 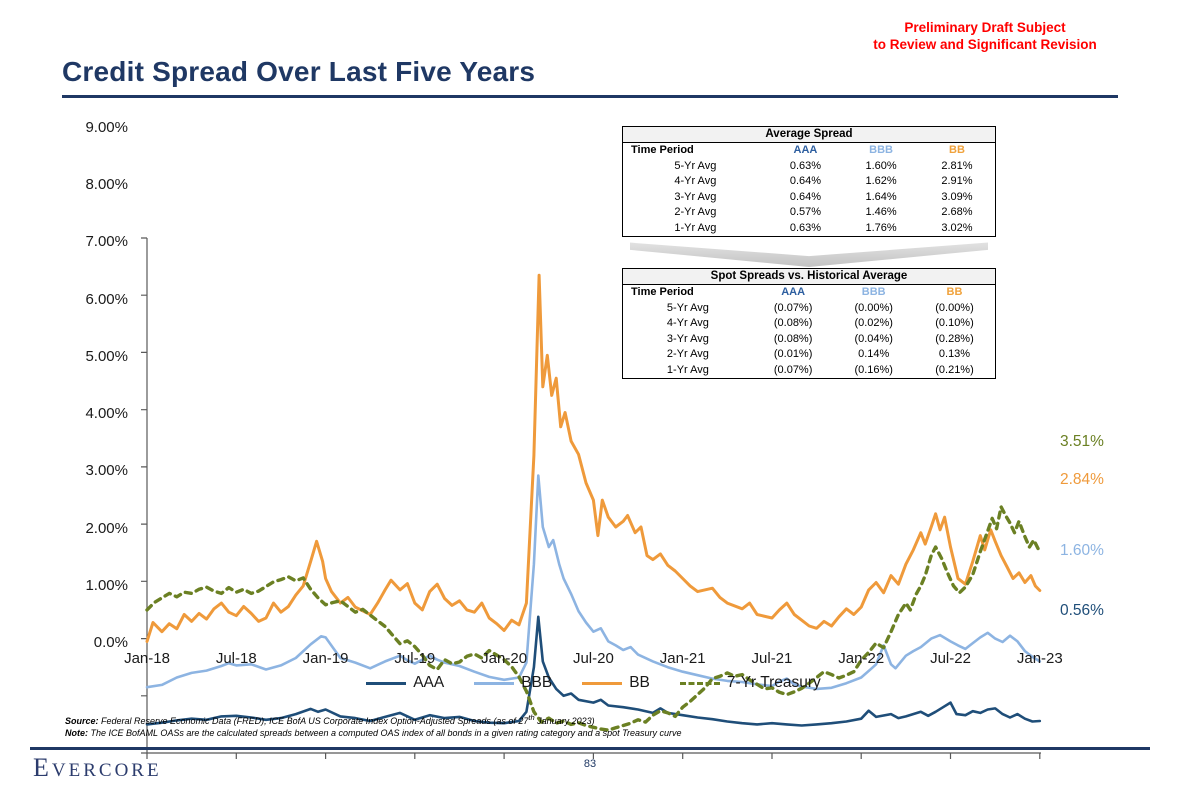 I want to click on evercore-logo: EVERCORE, so click(x=97, y=768).